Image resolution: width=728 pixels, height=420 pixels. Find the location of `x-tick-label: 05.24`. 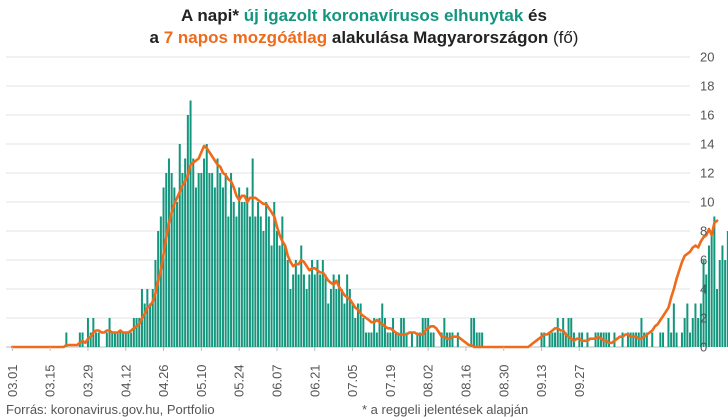

x-tick-label: 05.24 is located at coordinates (239, 380).